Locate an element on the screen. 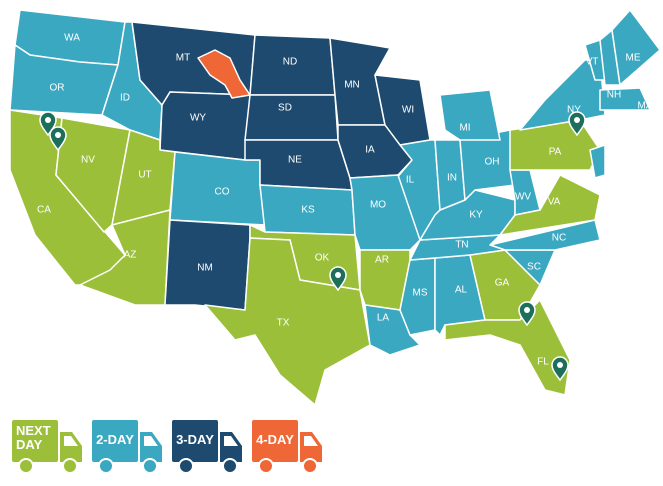 The height and width of the screenshot is (486, 663). state-label: ME is located at coordinates (633, 58).